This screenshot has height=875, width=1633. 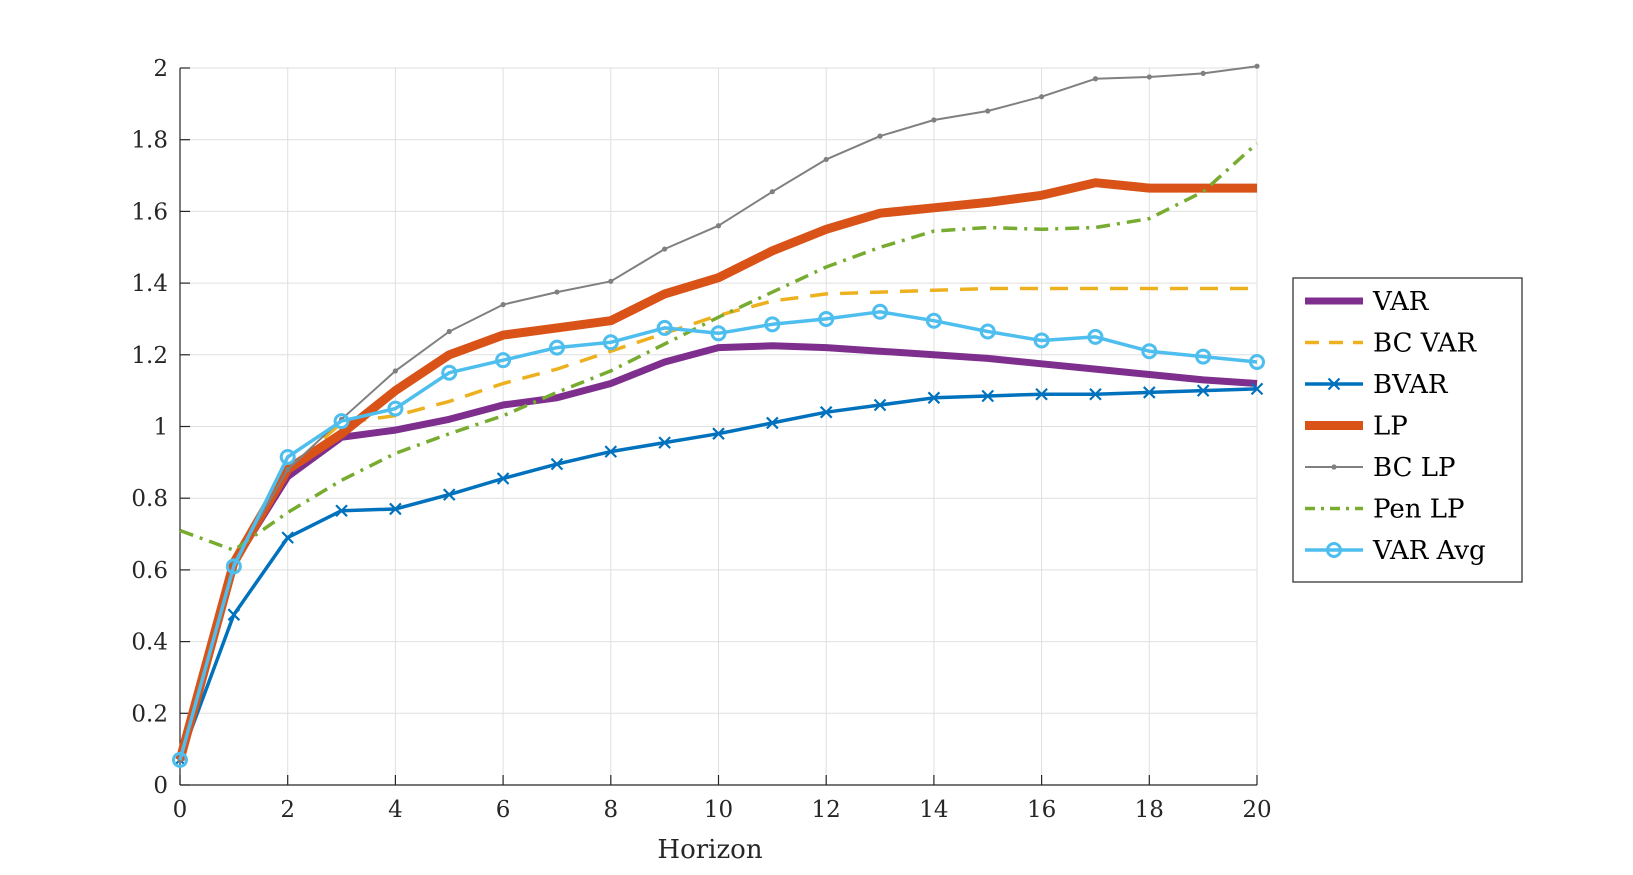 What do you see at coordinates (149, 714) in the screenshot?
I see `y-tick-label: 0.2` at bounding box center [149, 714].